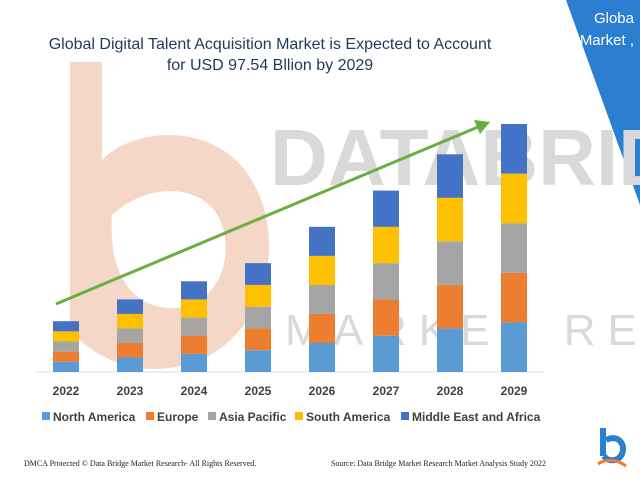 Image resolution: width=640 pixels, height=480 pixels. Describe the element at coordinates (514, 149) in the screenshot. I see `bar-2029-middle-east-and-africa` at that location.